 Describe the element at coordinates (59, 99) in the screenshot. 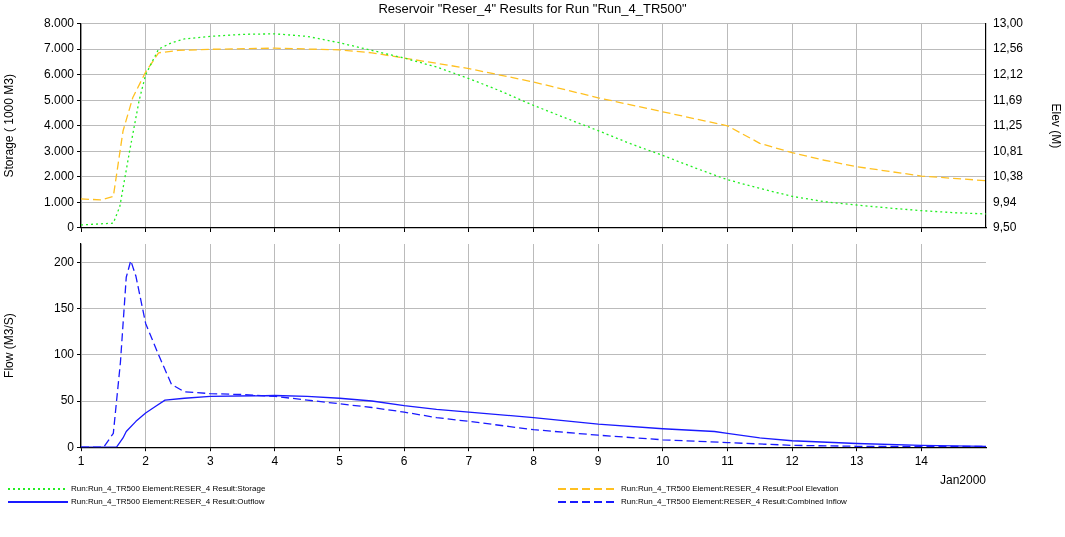

I see `y-tick-label: 5.000` at that location.